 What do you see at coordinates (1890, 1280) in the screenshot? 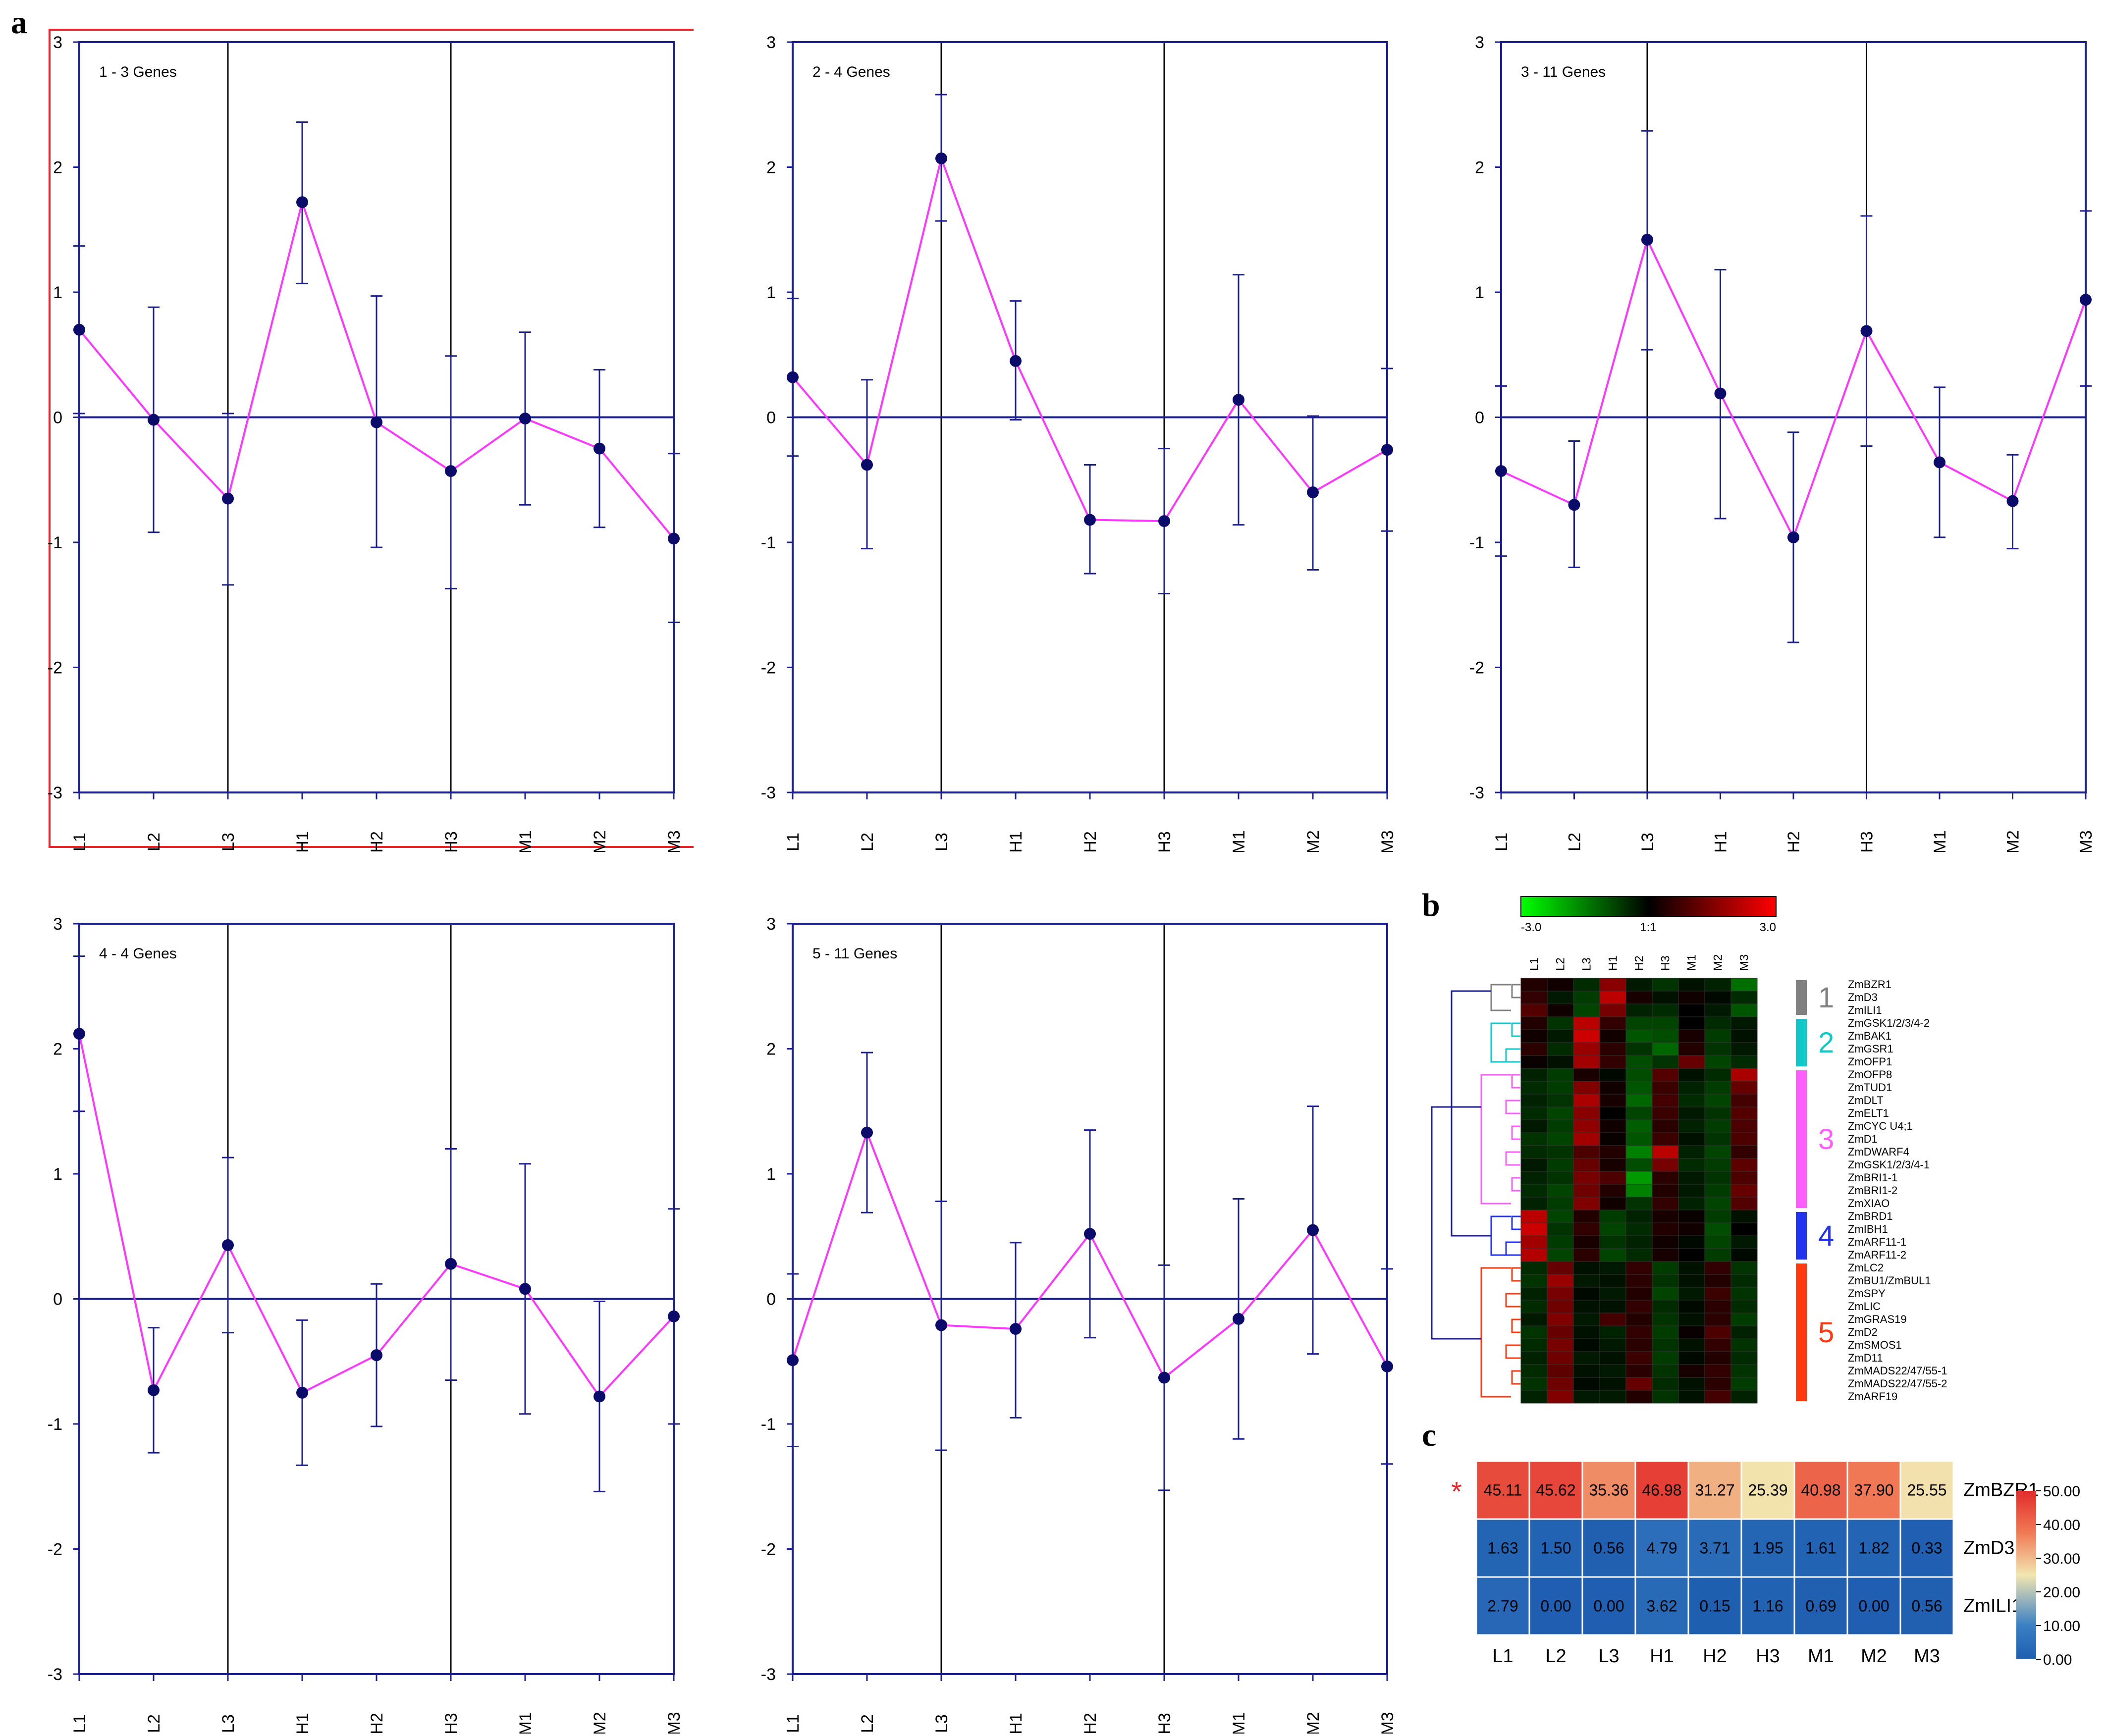
I see `gene-label: ZmBU1/ZmBUL1` at bounding box center [1890, 1280].